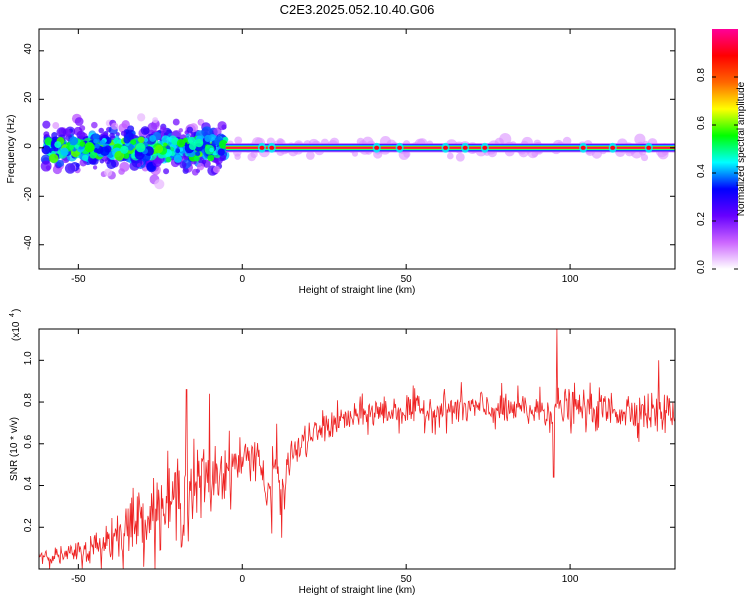 This screenshot has height=600, width=750. What do you see at coordinates (28, 146) in the screenshot?
I see `y-tick-label: 0` at bounding box center [28, 146].